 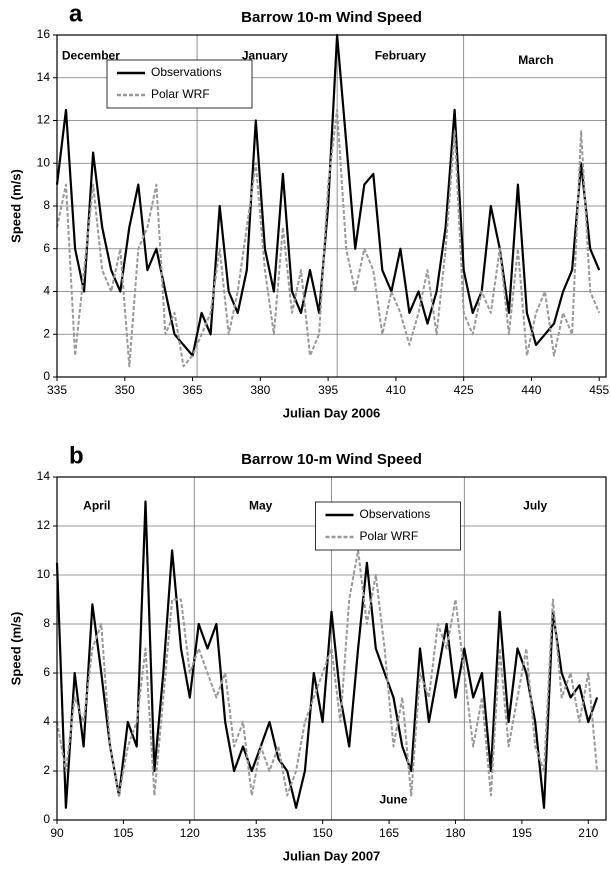 What do you see at coordinates (44, 34) in the screenshot?
I see `y-tick-label: 16` at bounding box center [44, 34].